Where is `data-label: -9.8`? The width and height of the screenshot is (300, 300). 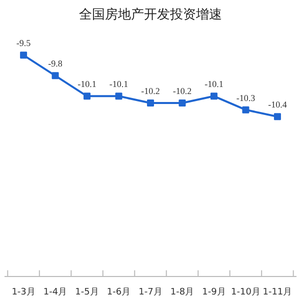 data-label: -9.8 is located at coordinates (55, 63).